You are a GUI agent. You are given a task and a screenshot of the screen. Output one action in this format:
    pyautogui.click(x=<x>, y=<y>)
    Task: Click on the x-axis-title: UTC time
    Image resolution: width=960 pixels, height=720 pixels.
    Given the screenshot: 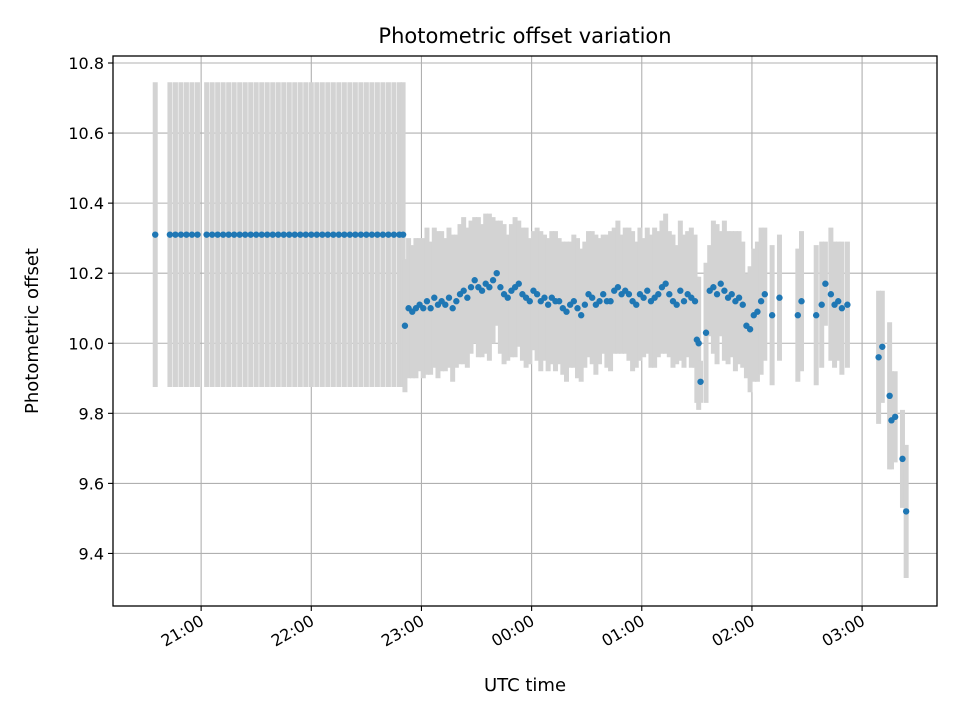 What is the action you would take?
    pyautogui.click(x=525, y=685)
    